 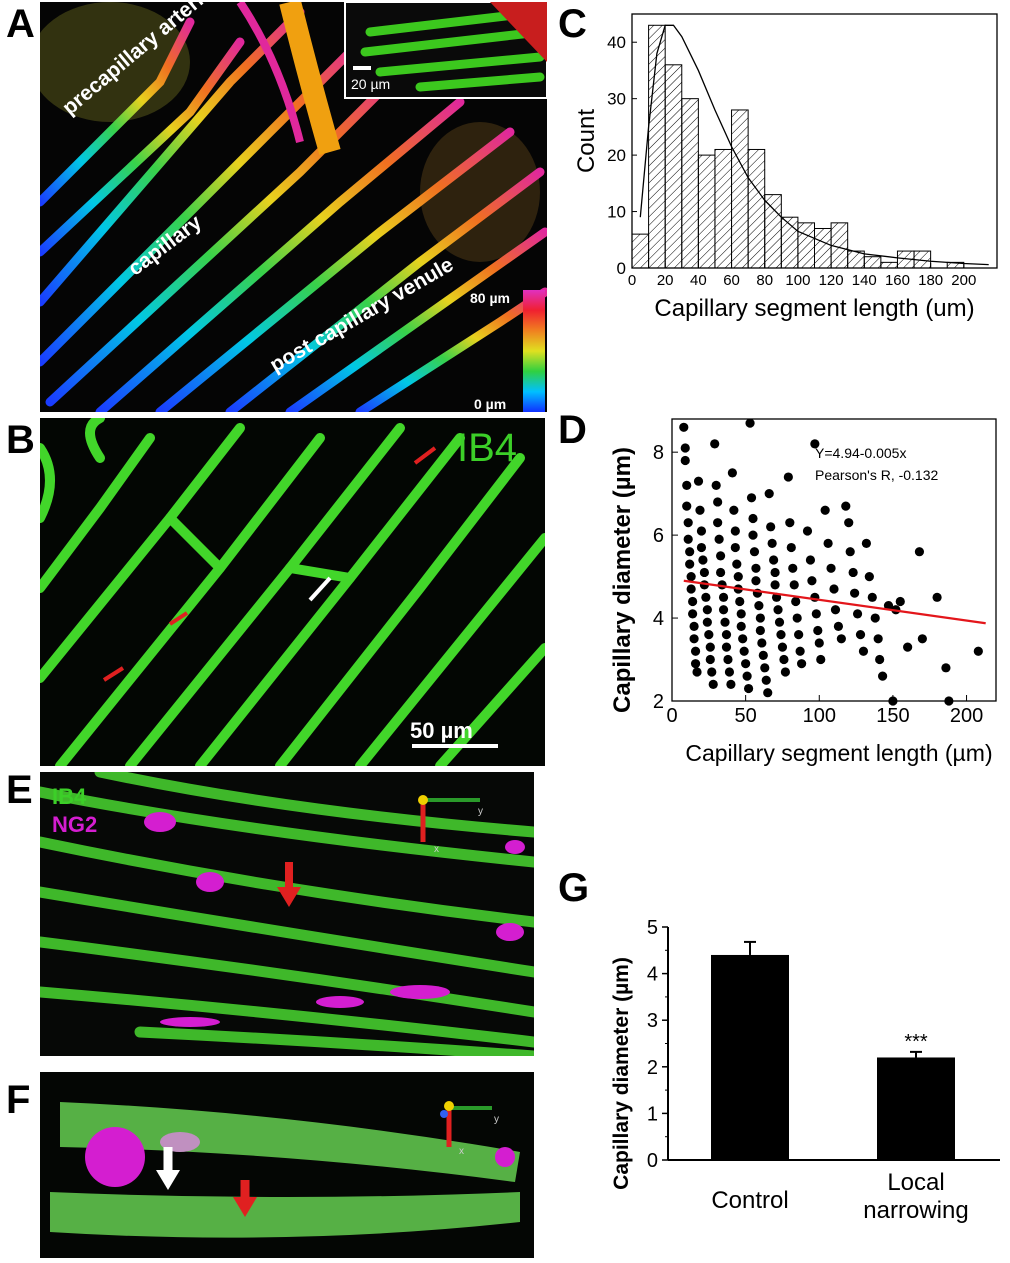 What do you see at coordinates (572, 24) in the screenshot?
I see `panel-letter-c: C` at bounding box center [572, 24].